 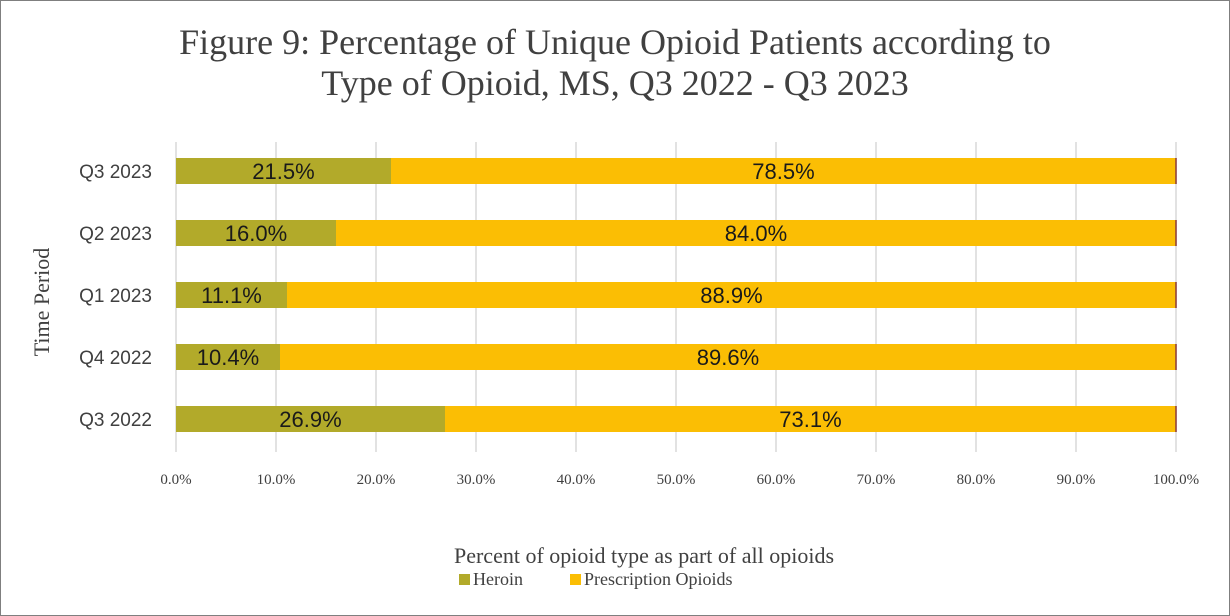 What do you see at coordinates (476, 480) in the screenshot?
I see `x-tick-label: 30.0%` at bounding box center [476, 480].